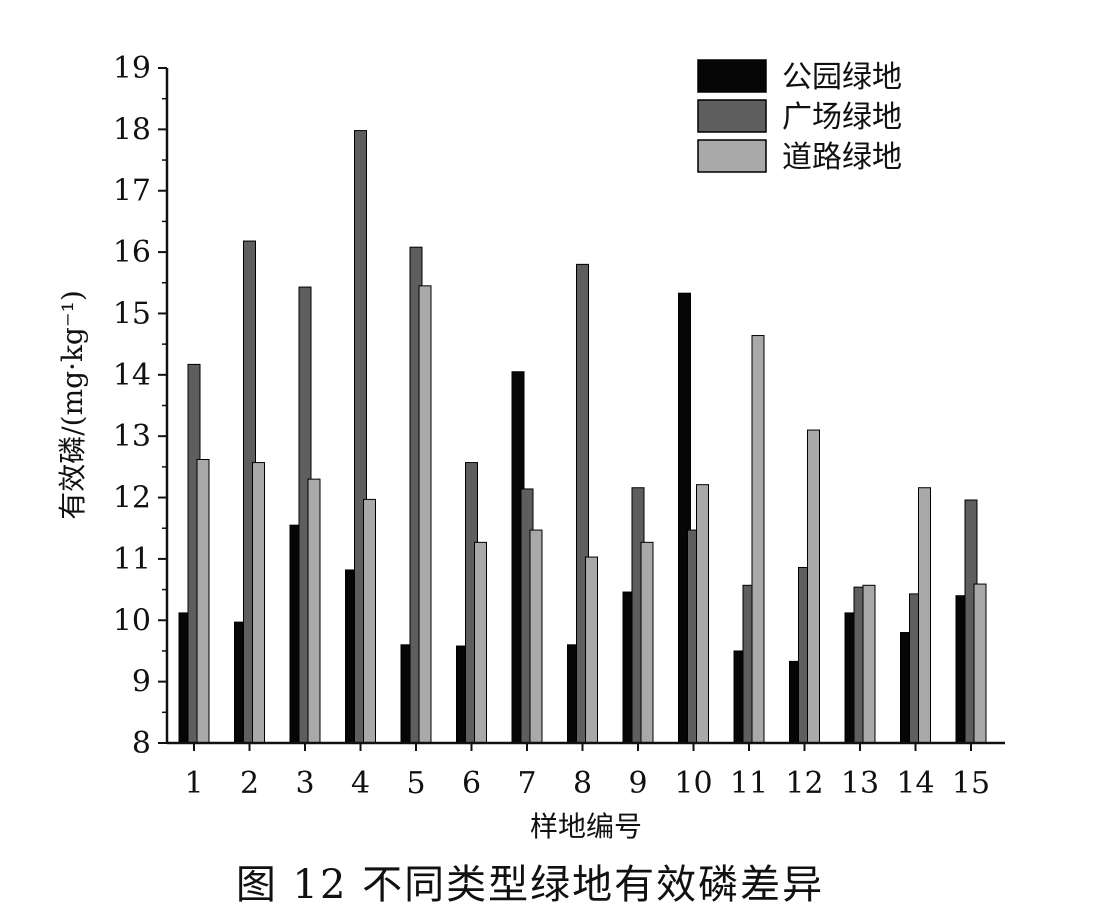 The image size is (1109, 916). What do you see at coordinates (842, 77) in the screenshot?
I see `legend-label-series-1: 公园绿地` at bounding box center [842, 77].